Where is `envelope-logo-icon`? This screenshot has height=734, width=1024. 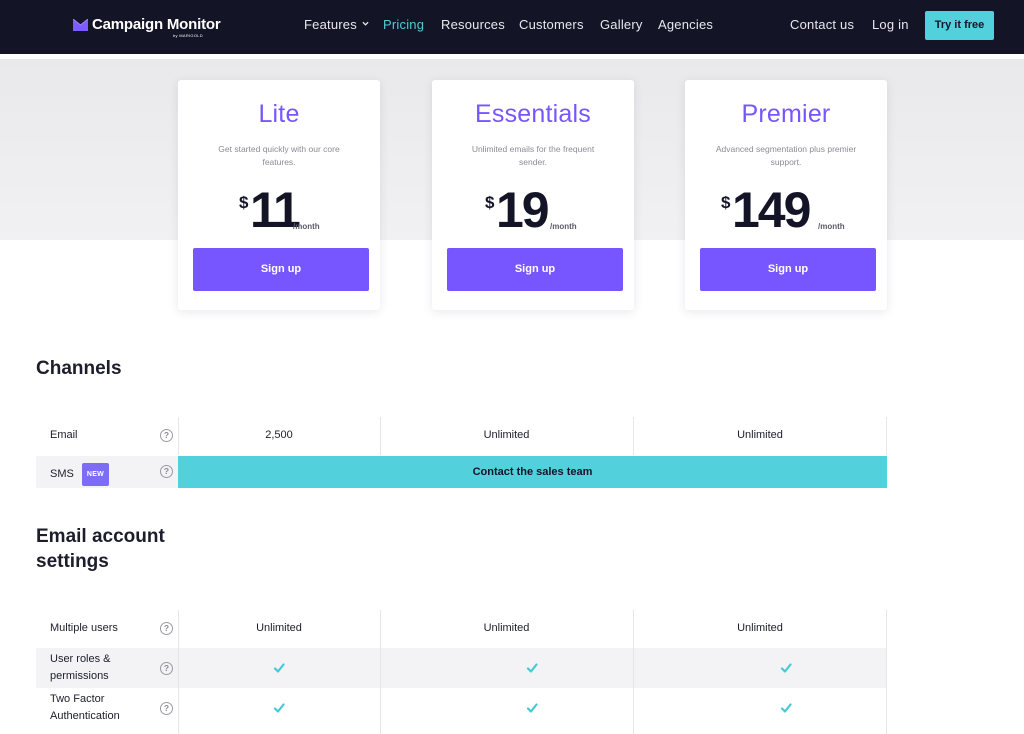
envelope-logo-icon is located at coordinates (80, 25).